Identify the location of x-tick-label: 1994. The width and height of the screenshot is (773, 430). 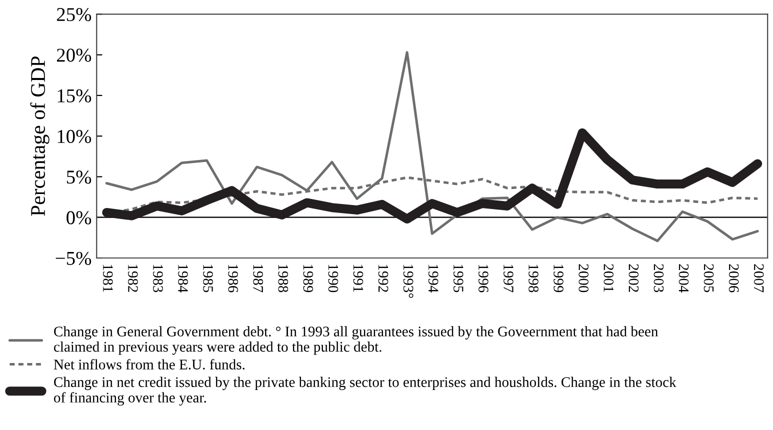
(433, 278).